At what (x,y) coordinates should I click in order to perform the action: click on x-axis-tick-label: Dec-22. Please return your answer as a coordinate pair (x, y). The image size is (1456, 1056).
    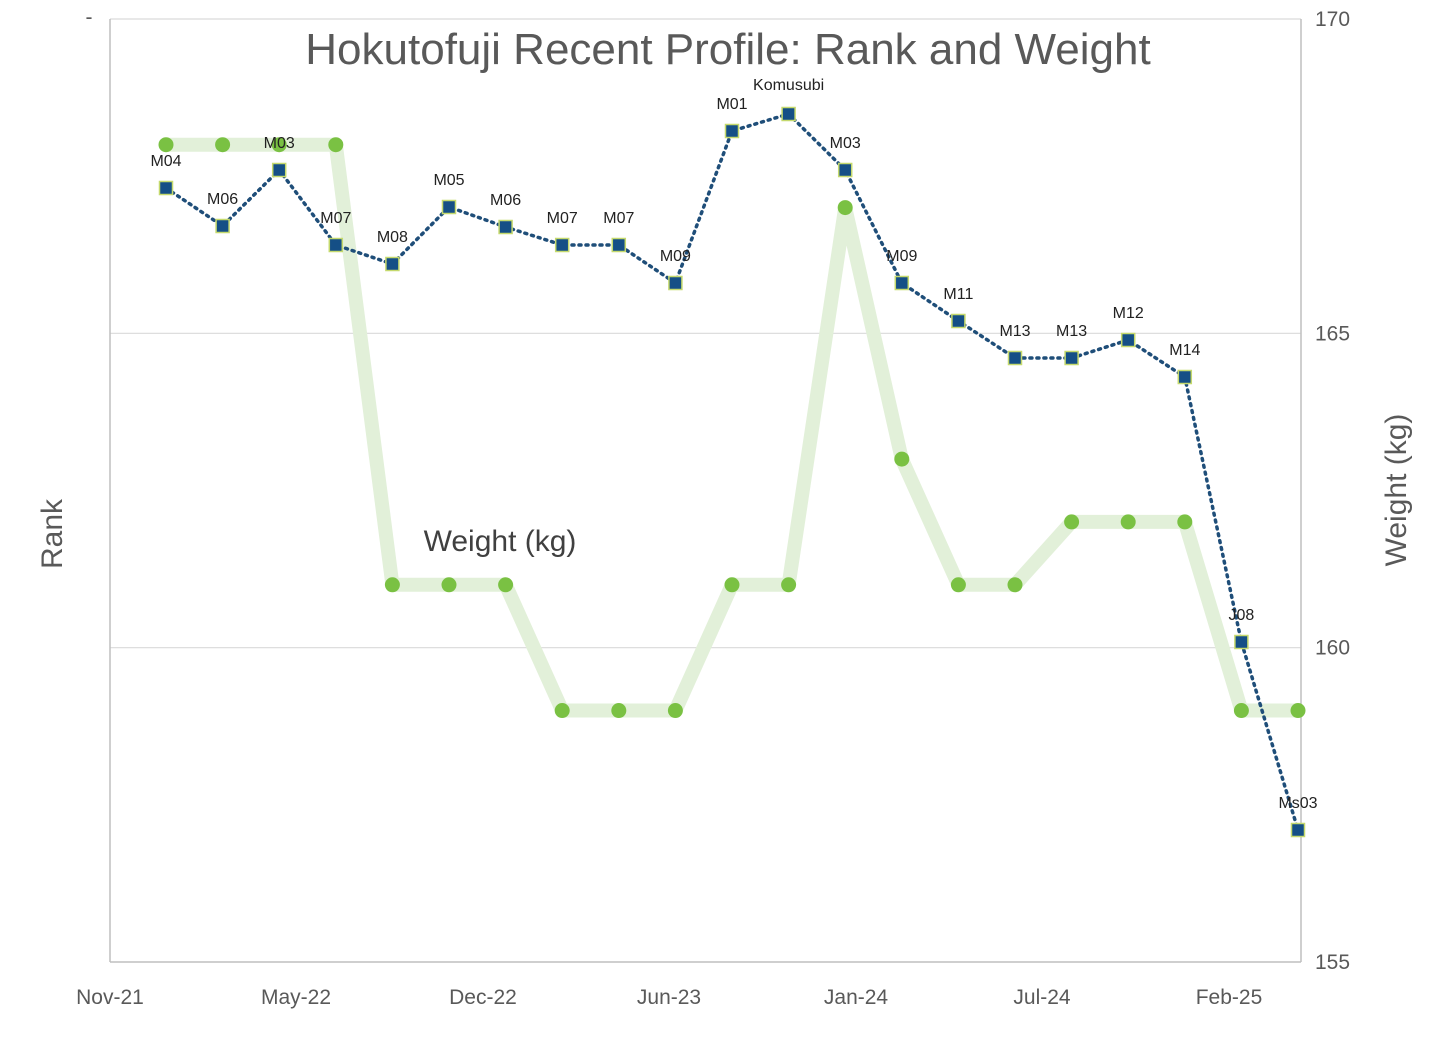
    Looking at the image, I should click on (483, 997).